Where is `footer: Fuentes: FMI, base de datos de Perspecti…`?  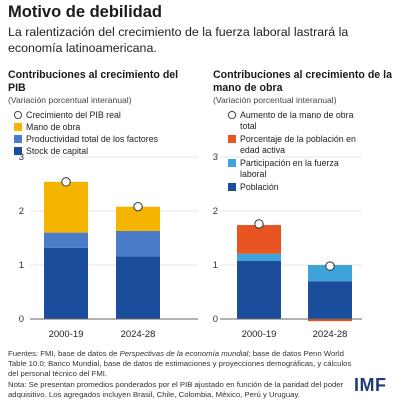
footer: Fuentes: FMI, base de datos de Perspecti… is located at coordinates (180, 374).